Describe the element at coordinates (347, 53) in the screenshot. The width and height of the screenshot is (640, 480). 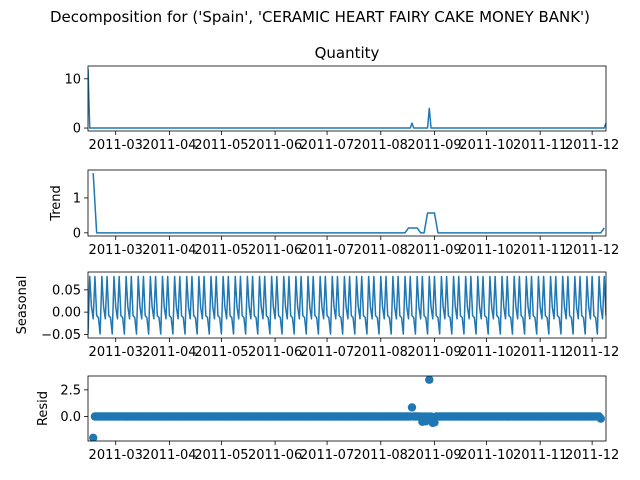
I see `panel-title: Quantity` at that location.